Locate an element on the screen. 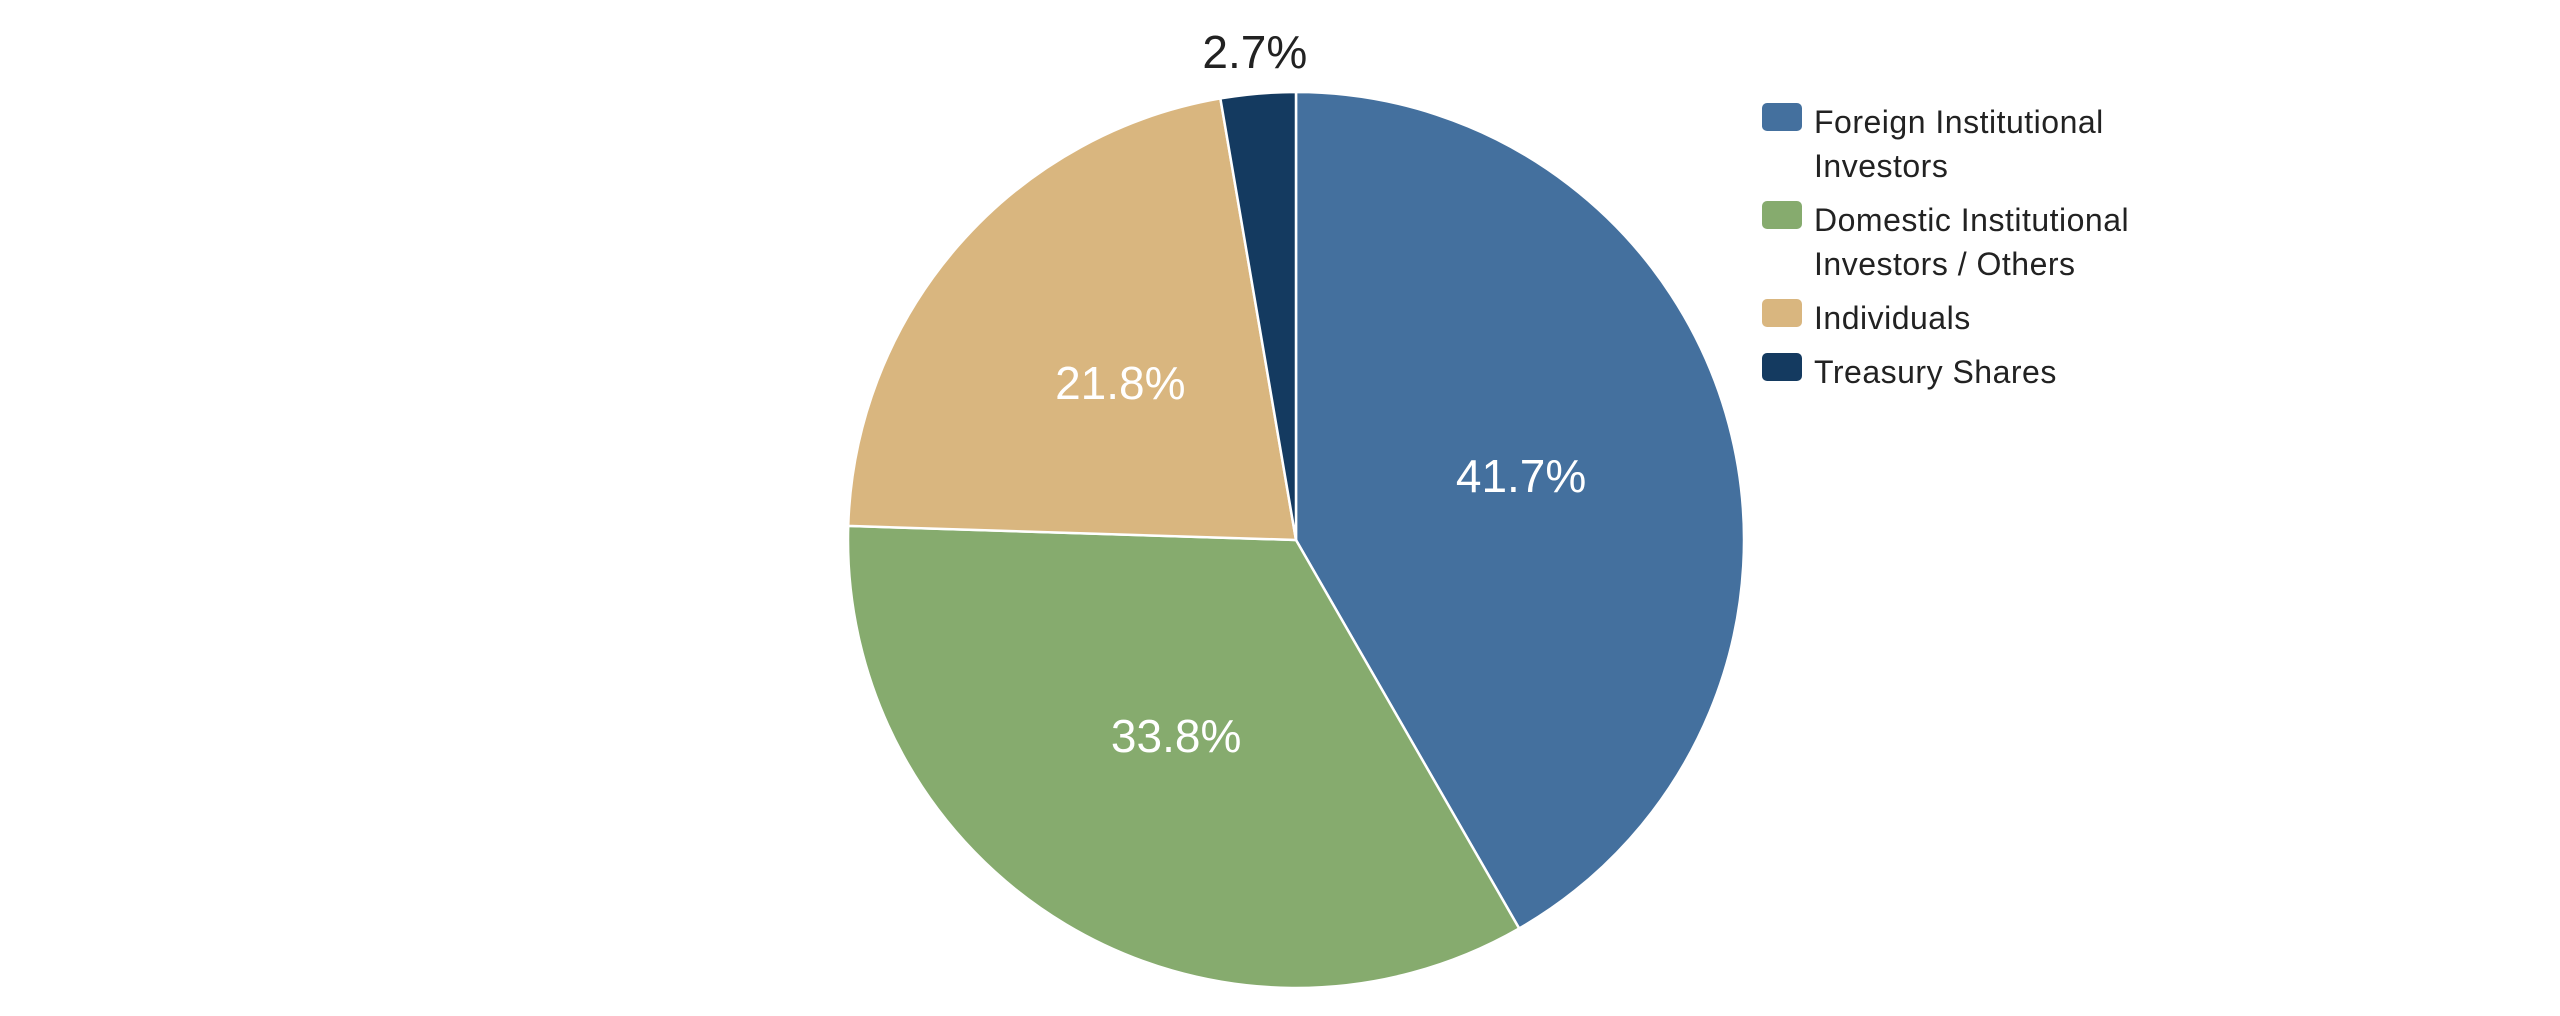 This screenshot has height=1016, width=2560. legend-item-foreign-institutional-investors: Foreign Institutional Investors is located at coordinates (1972, 144).